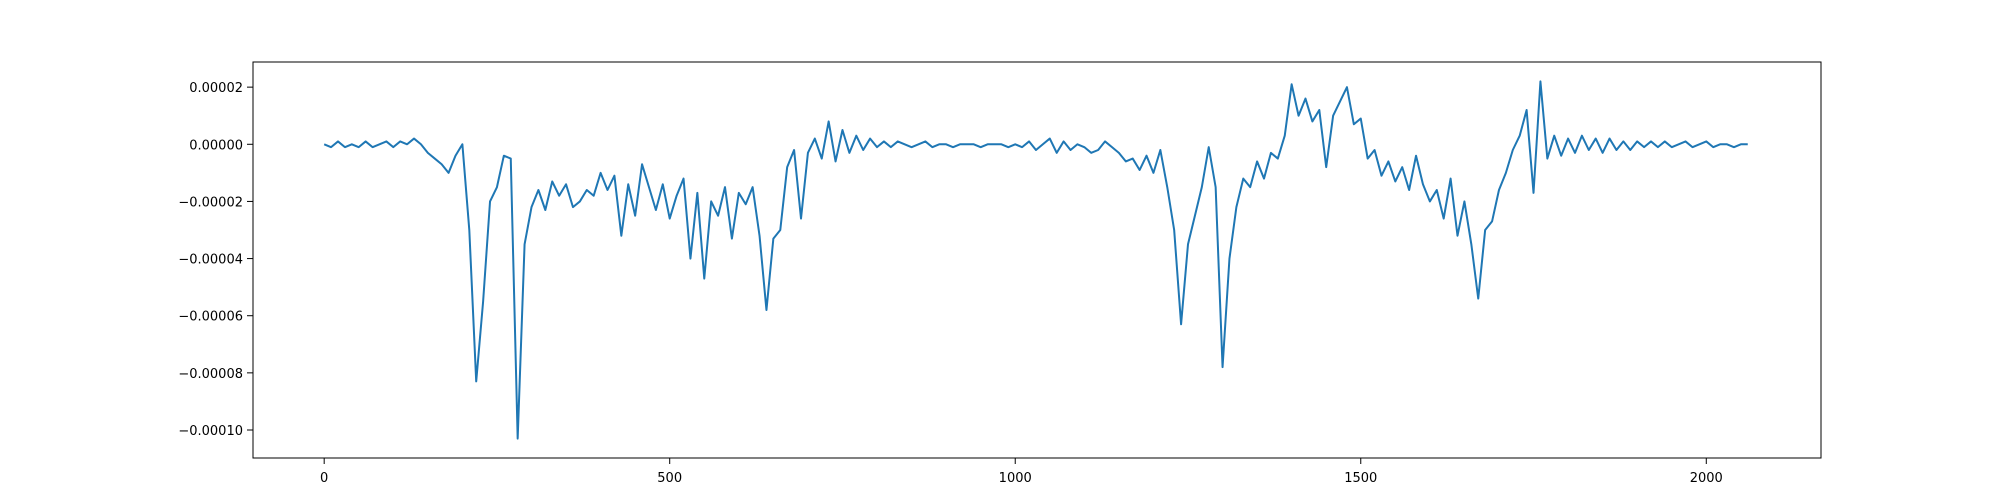 The image size is (2000, 500). I want to click on x-tick-label: 1000, so click(1015, 478).